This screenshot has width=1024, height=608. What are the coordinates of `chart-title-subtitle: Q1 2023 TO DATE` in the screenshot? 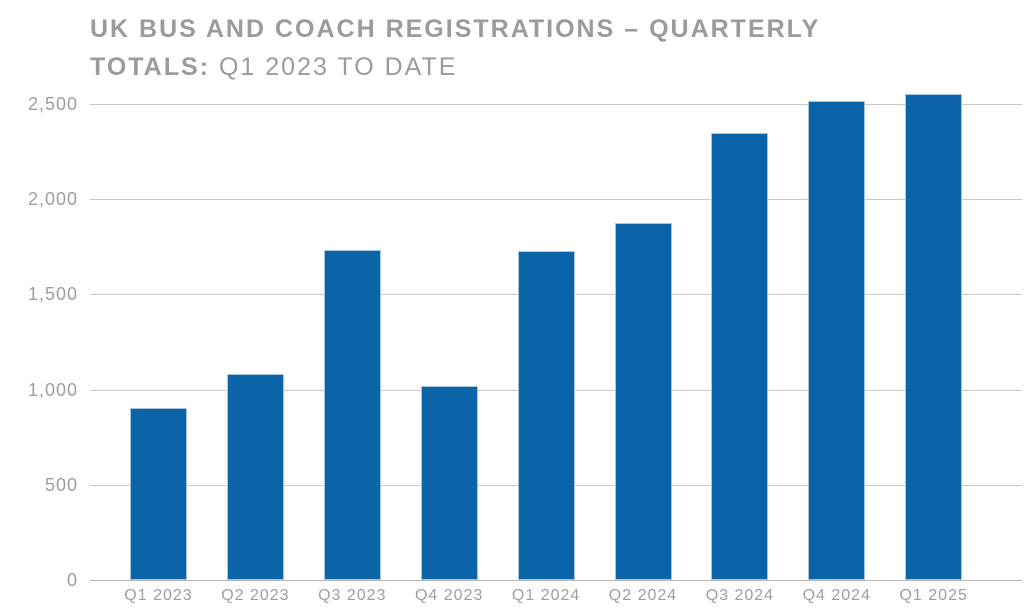 It's located at (338, 67).